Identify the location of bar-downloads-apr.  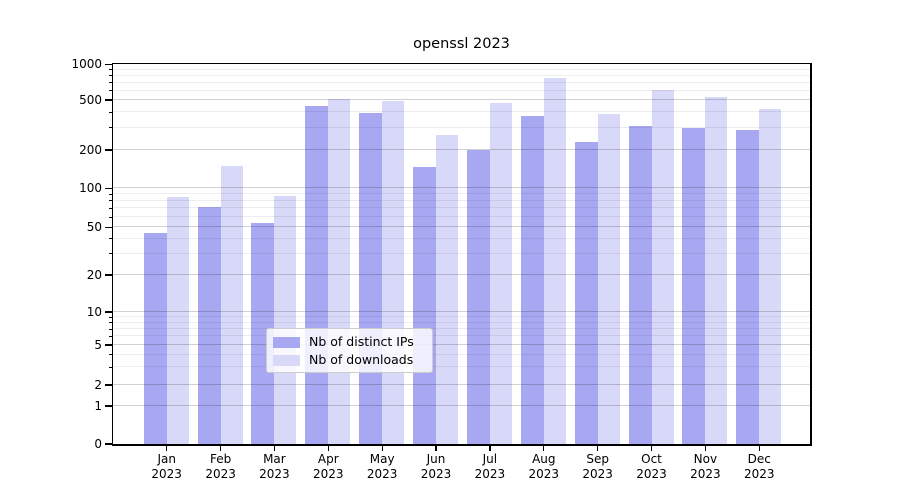
(339, 271).